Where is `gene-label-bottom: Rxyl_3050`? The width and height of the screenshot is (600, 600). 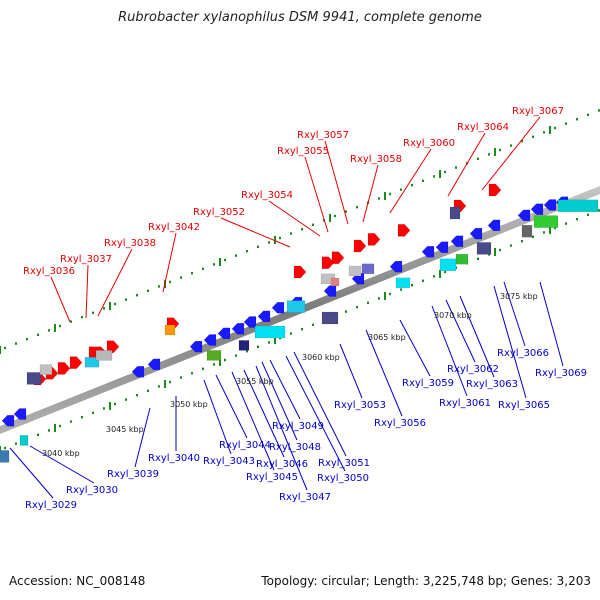
gene-label-bottom: Rxyl_3050 is located at coordinates (343, 478).